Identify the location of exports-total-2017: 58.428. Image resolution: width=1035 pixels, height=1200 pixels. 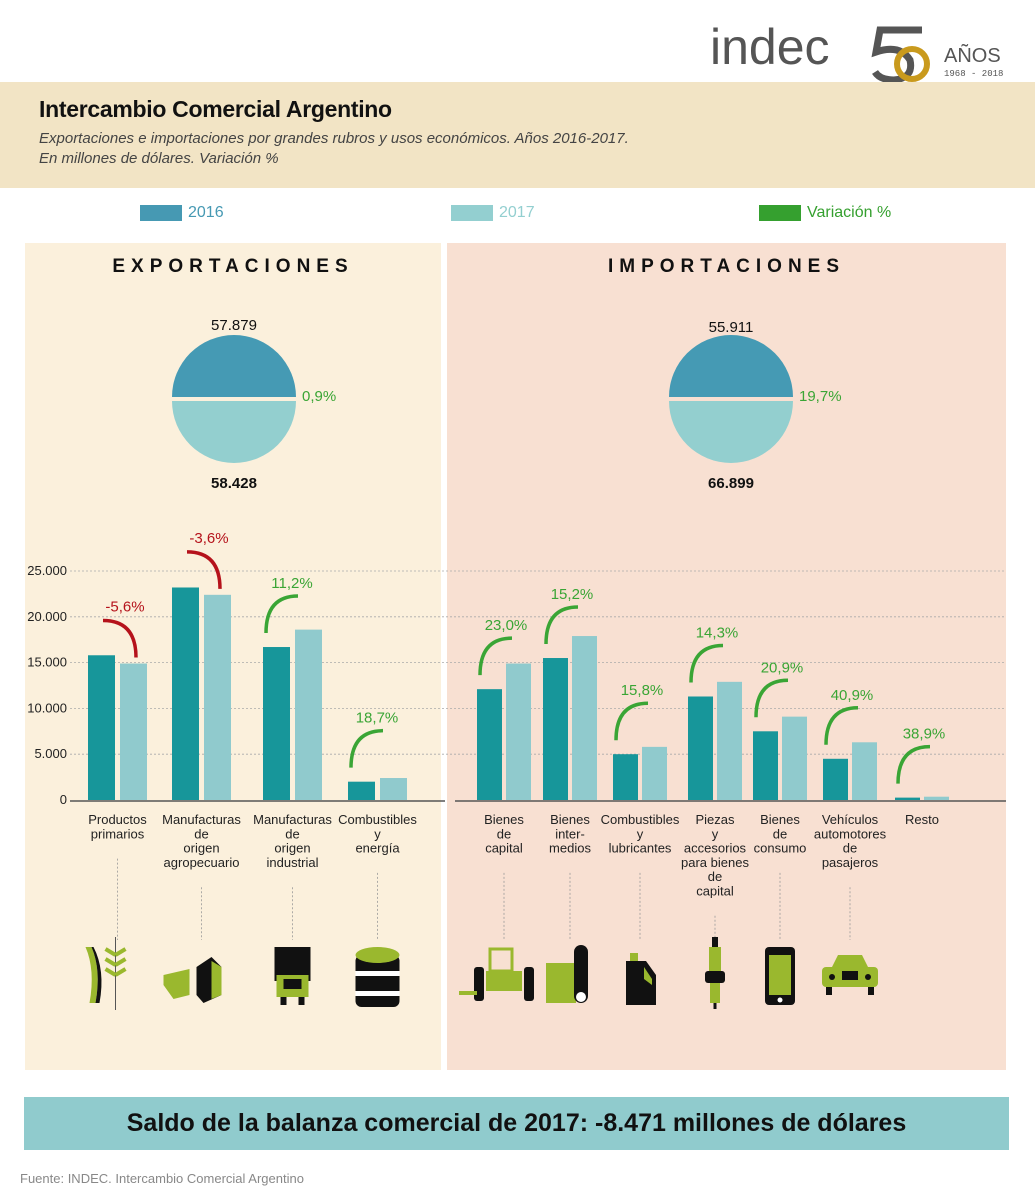
(234, 483).